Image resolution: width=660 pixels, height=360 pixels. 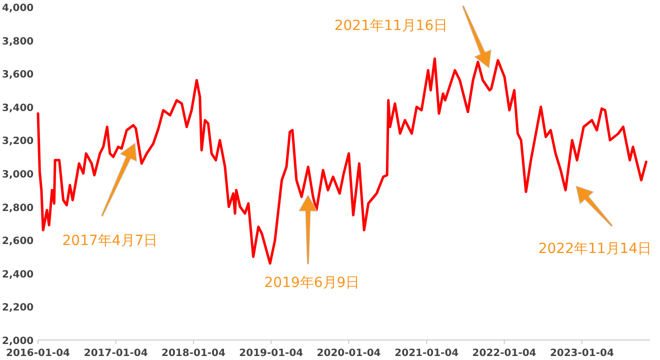 What do you see at coordinates (18, 341) in the screenshot?
I see `y-tick-label: 2,000` at bounding box center [18, 341].